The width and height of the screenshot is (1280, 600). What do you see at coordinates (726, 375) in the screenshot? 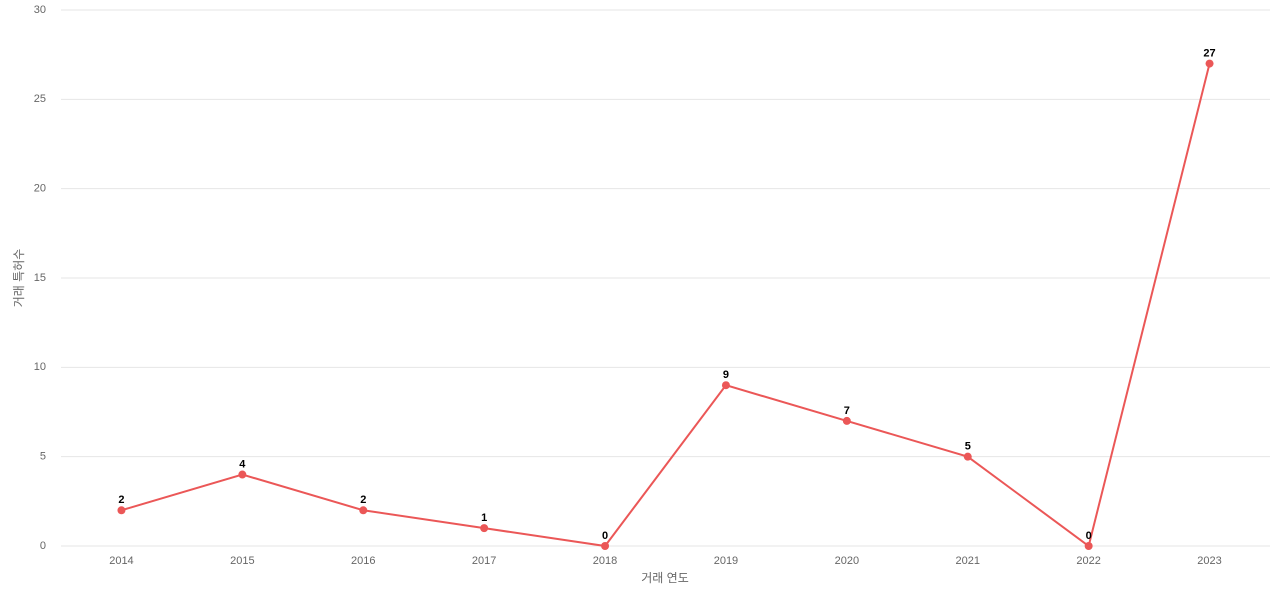
I see `data-label: 9` at bounding box center [726, 375].